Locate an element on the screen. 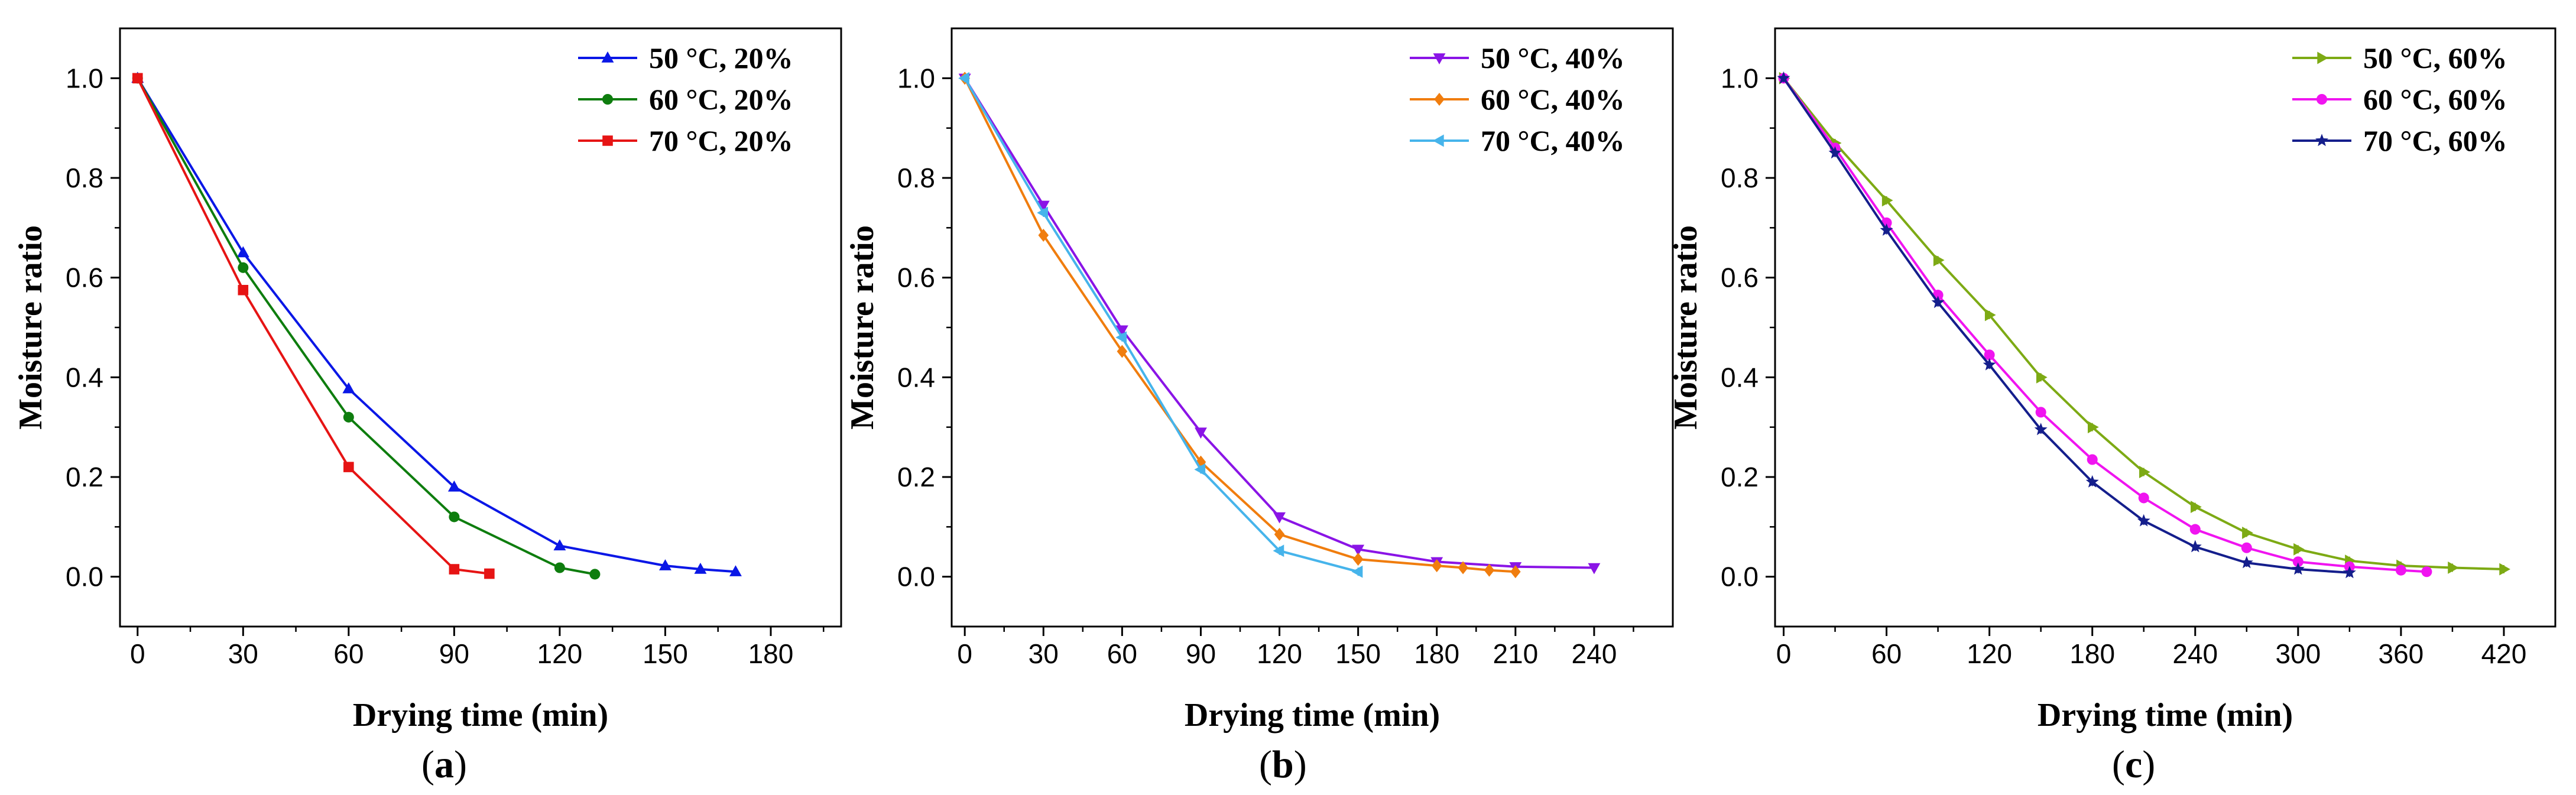  legend-entry: 70 °C, 40% is located at coordinates (1517, 141).